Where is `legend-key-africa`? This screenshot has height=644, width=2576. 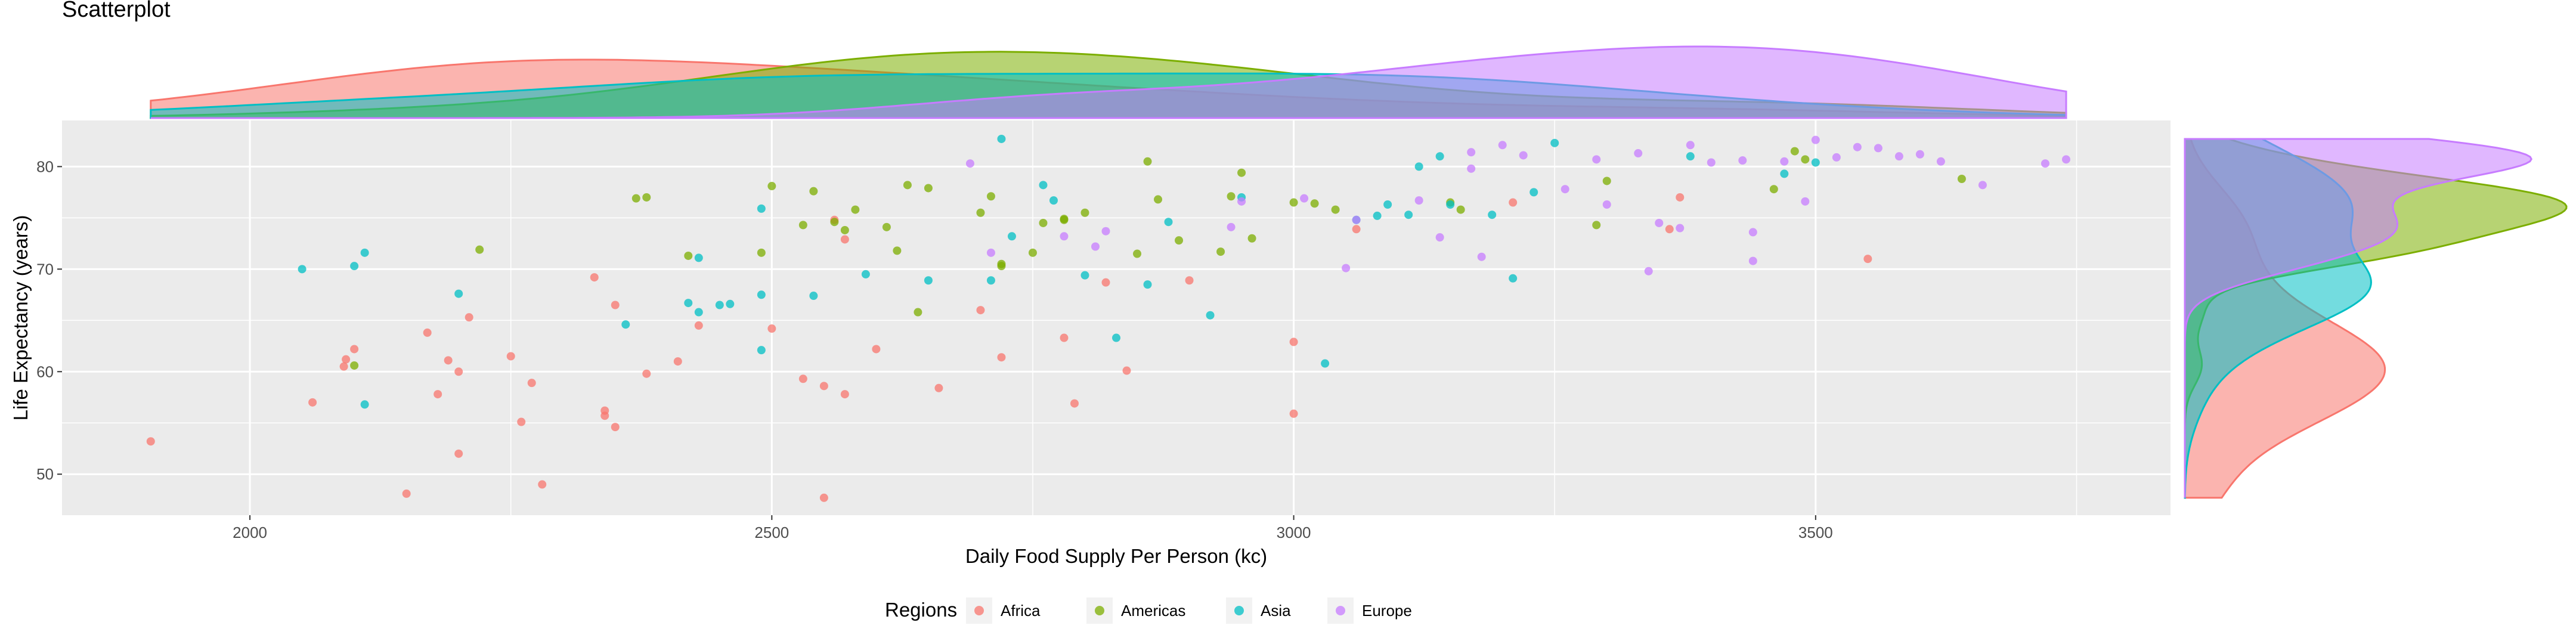
legend-key-africa is located at coordinates (979, 611).